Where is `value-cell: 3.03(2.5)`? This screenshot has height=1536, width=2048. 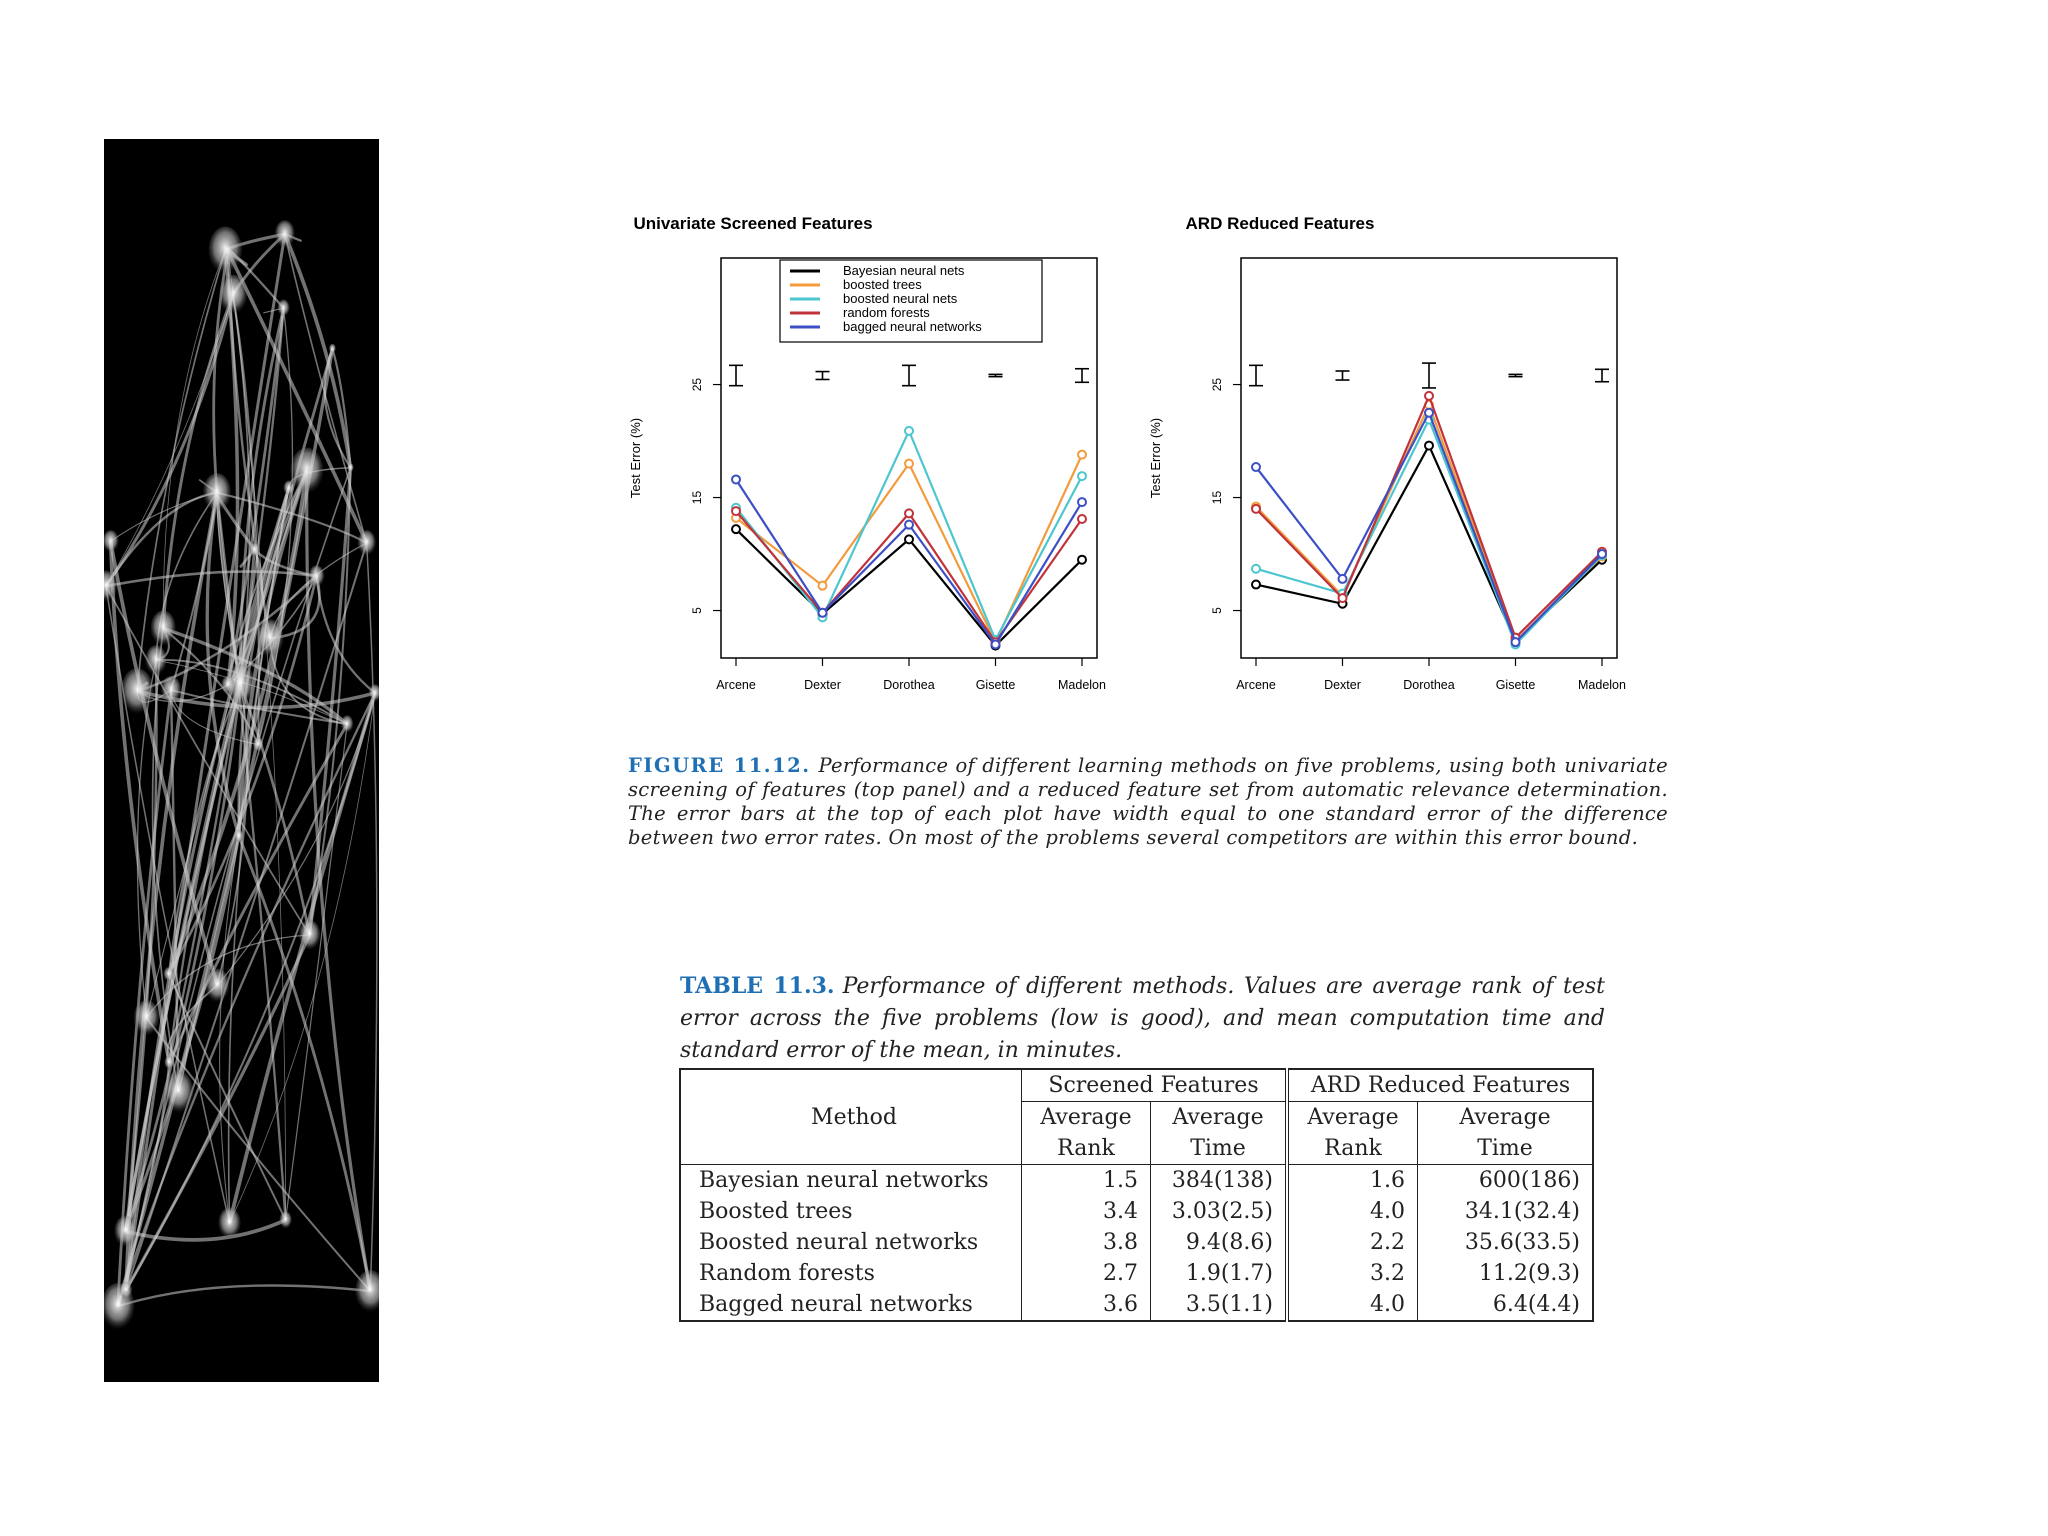
value-cell: 3.03(2.5) is located at coordinates (1218, 1211).